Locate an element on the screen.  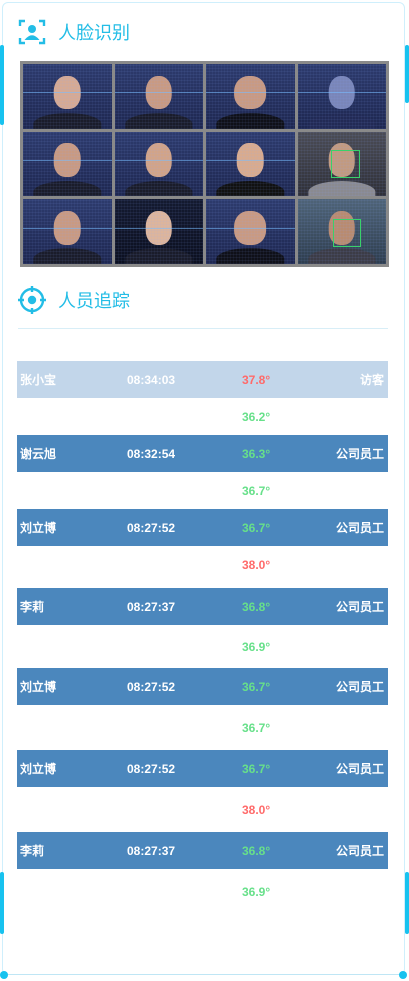
face-section-header: 人脸识别 is located at coordinates (74, 32).